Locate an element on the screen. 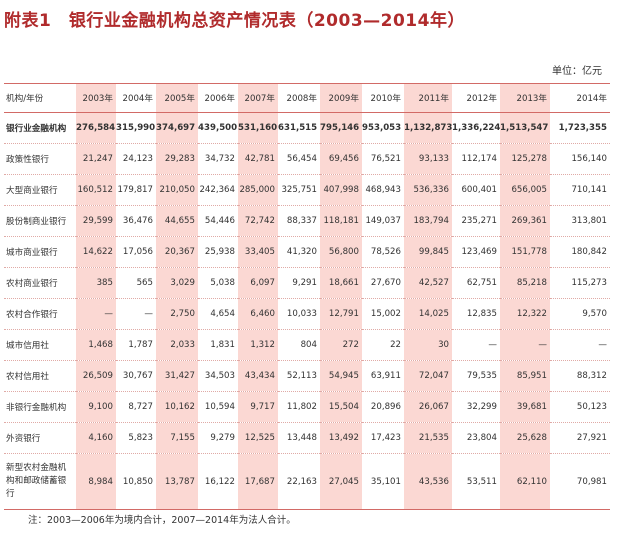  table-cell: 276,584 is located at coordinates (96, 128).